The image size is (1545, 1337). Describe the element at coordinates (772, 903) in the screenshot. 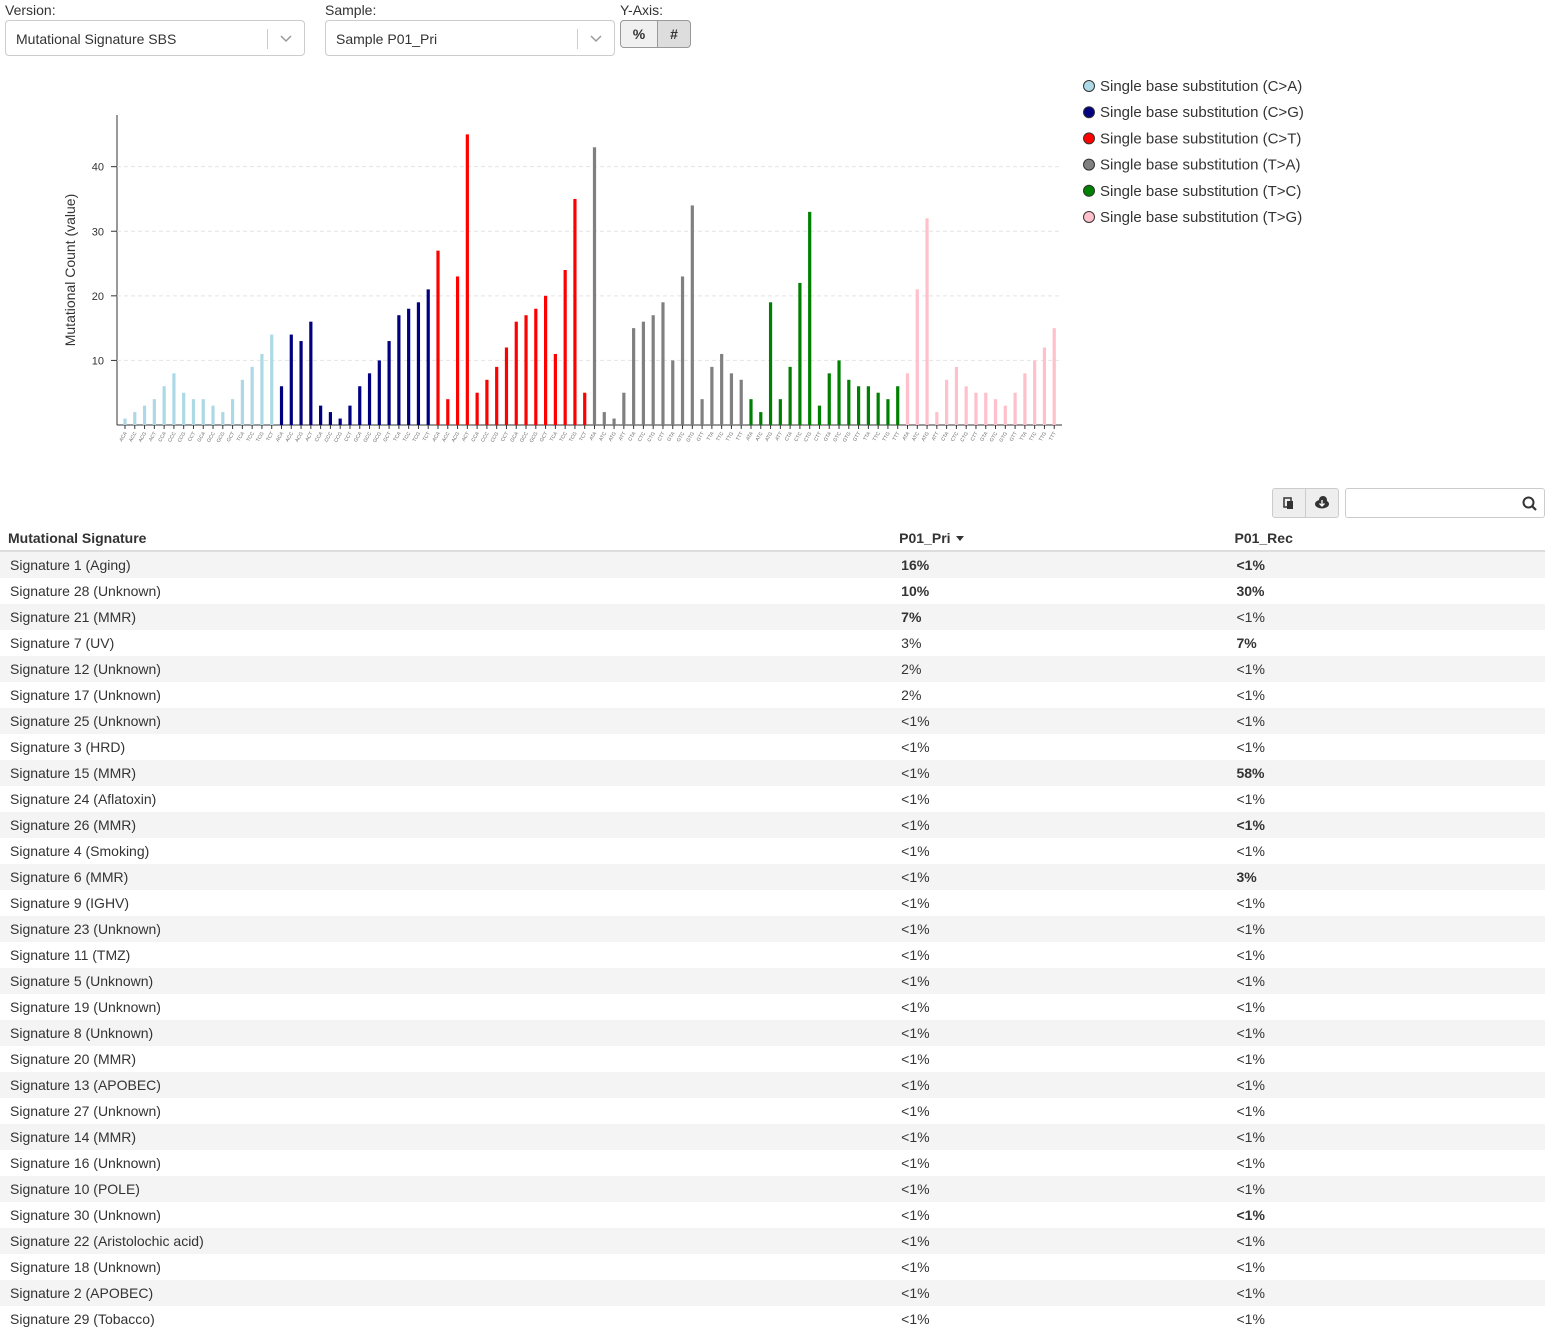

I see `table-row: Signature 9 (IGHV) <1% <1%` at that location.